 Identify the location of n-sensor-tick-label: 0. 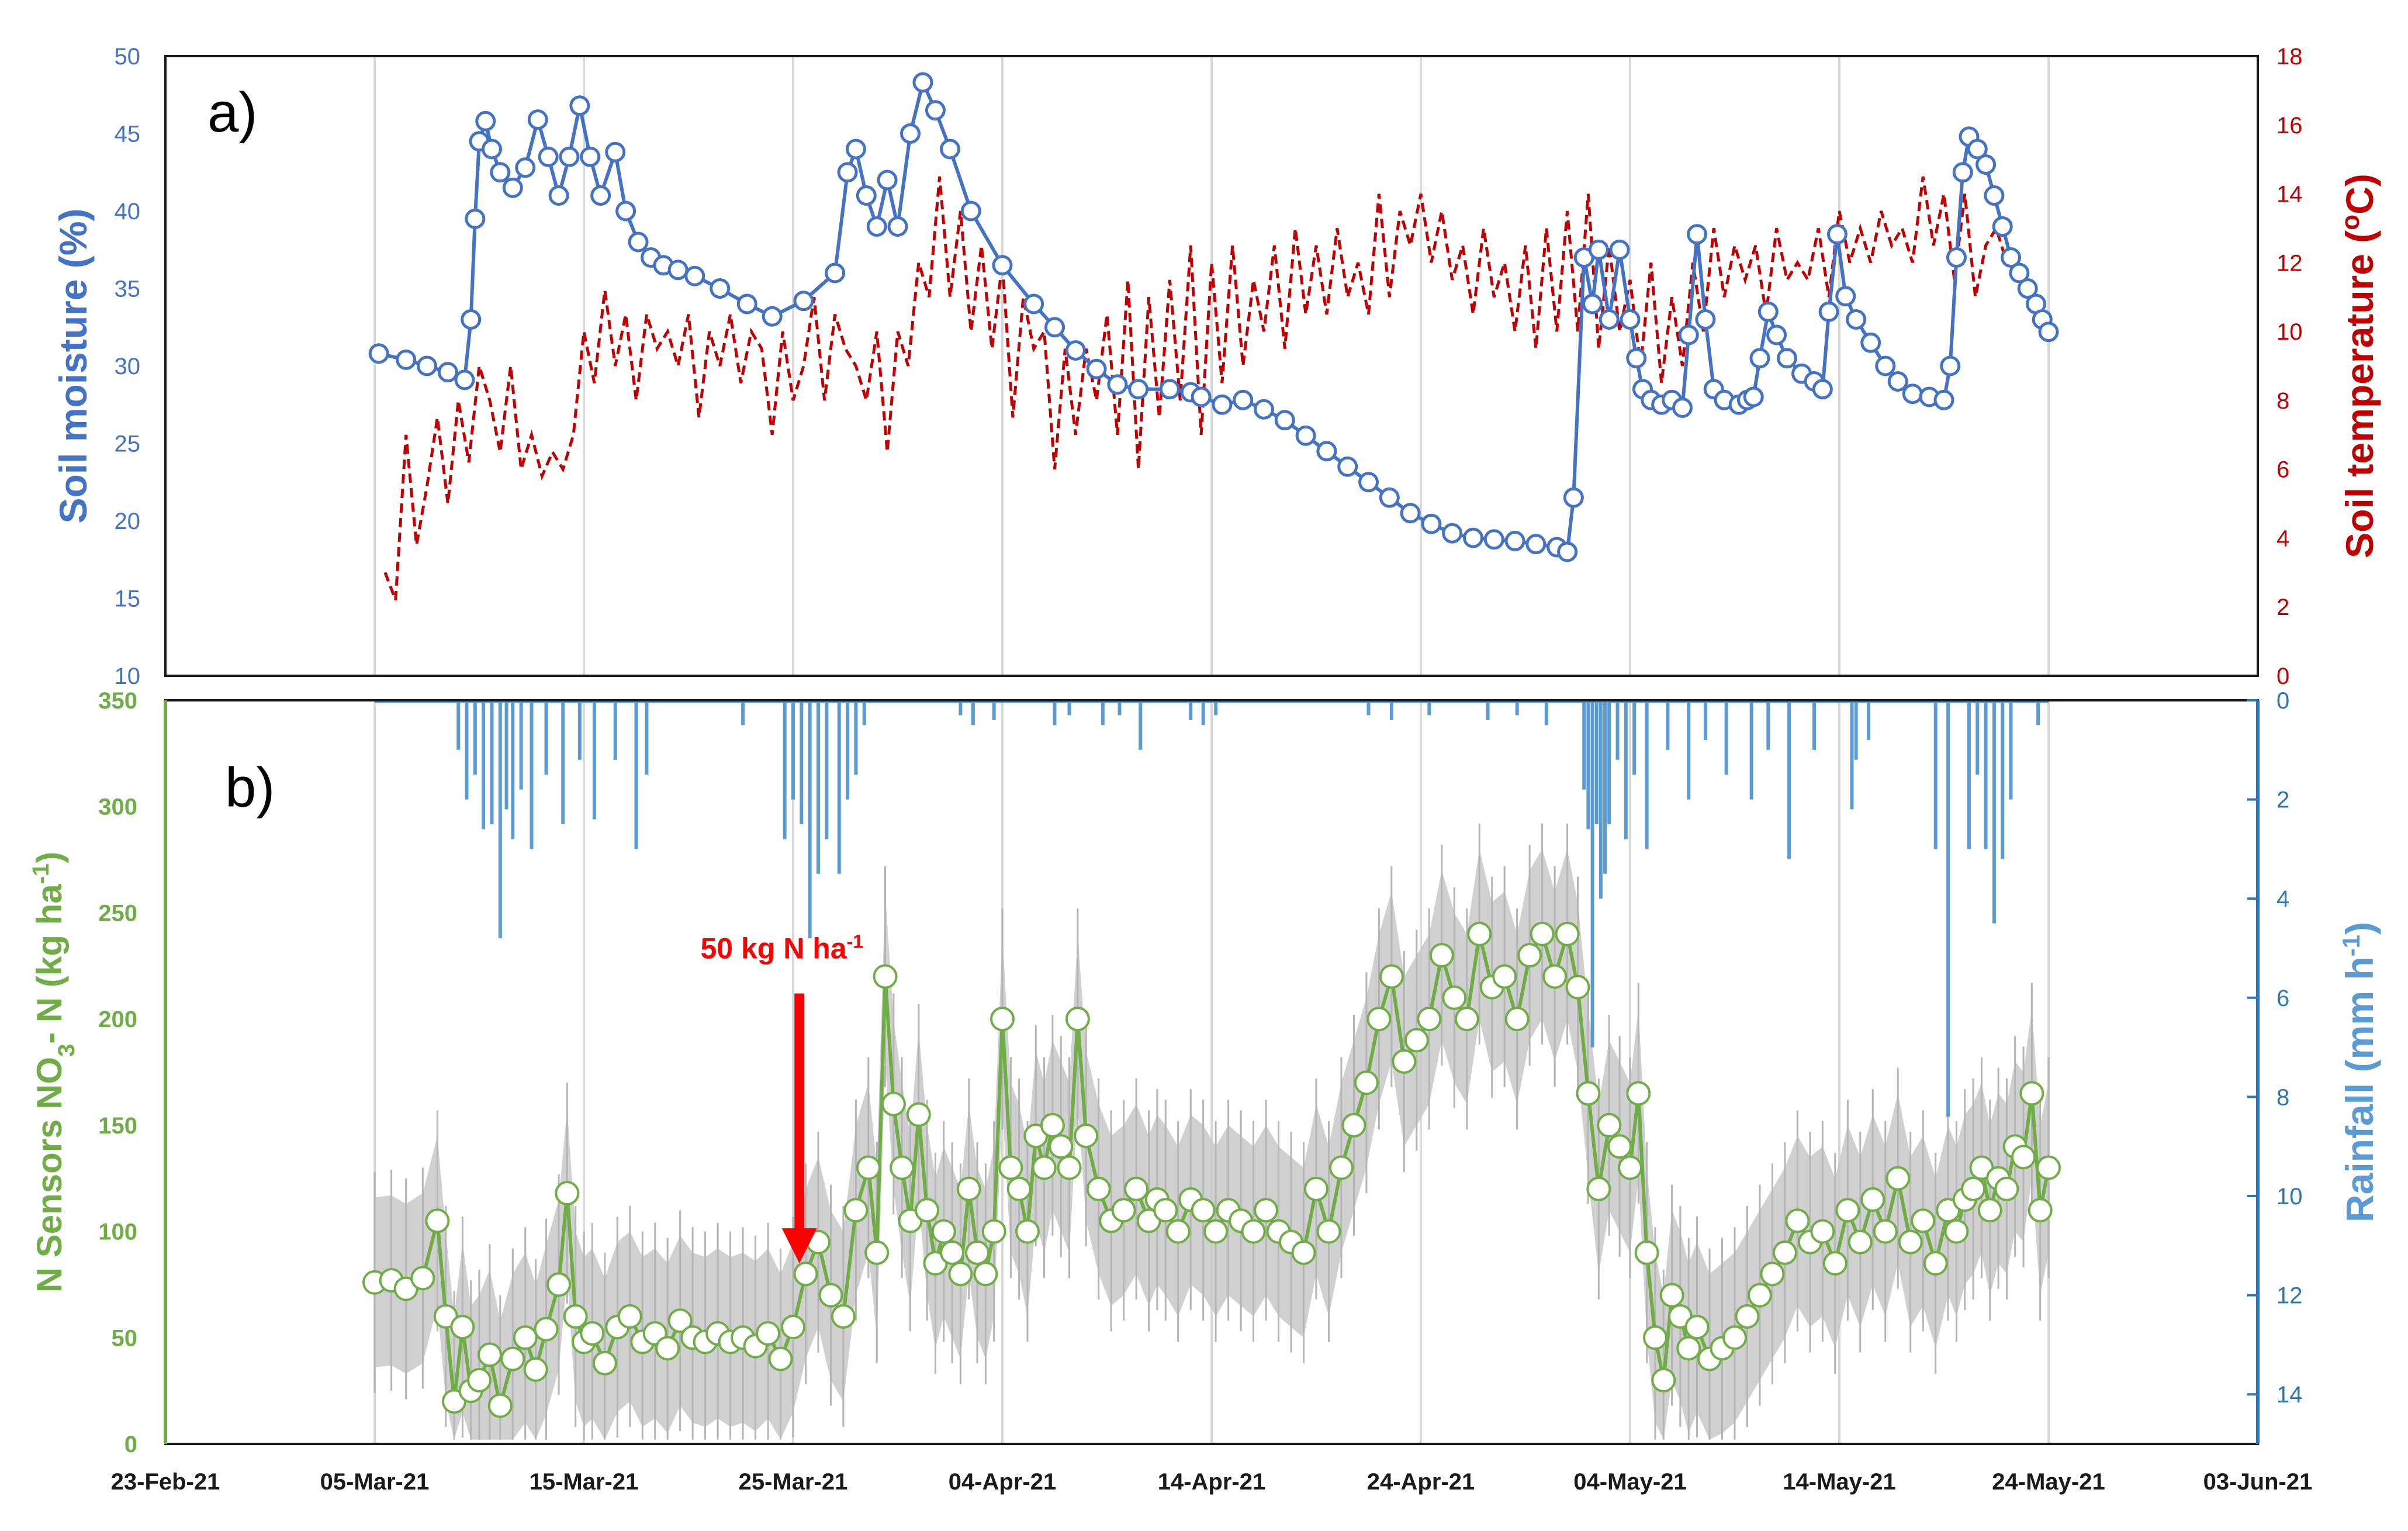
(130, 1444).